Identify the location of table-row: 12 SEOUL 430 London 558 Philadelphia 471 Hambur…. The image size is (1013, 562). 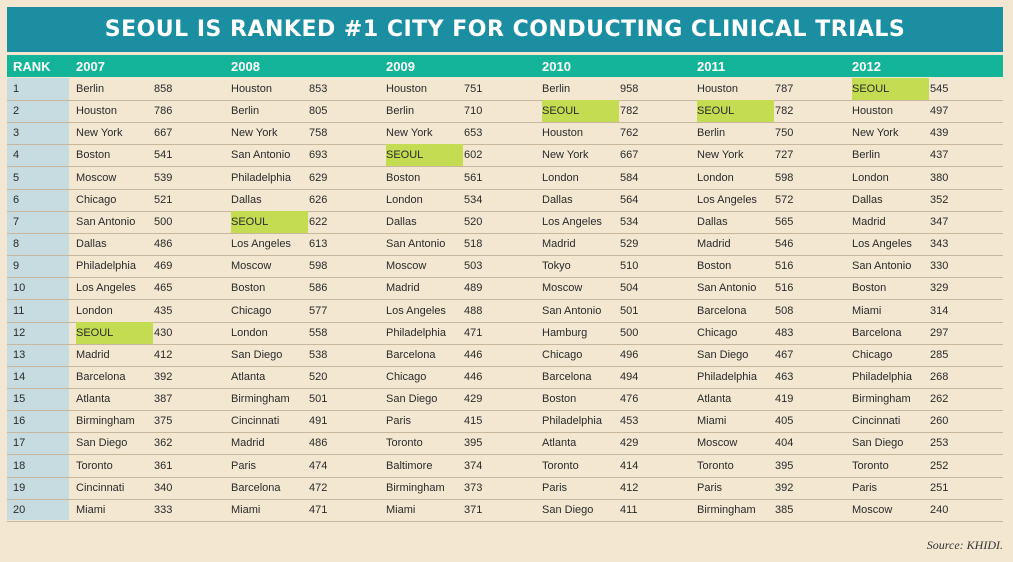
(505, 333).